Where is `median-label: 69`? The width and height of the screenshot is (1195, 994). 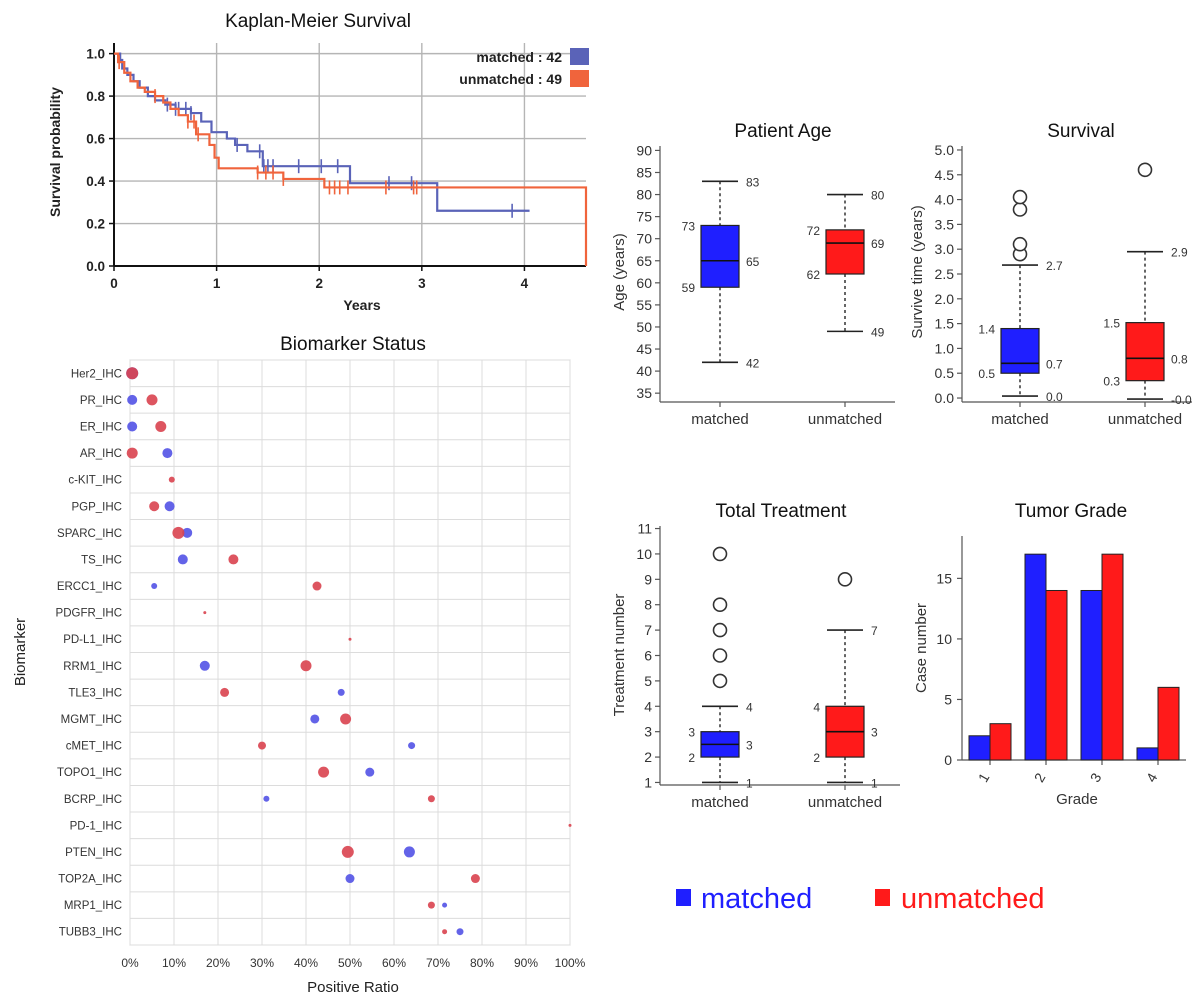 median-label: 69 is located at coordinates (878, 244).